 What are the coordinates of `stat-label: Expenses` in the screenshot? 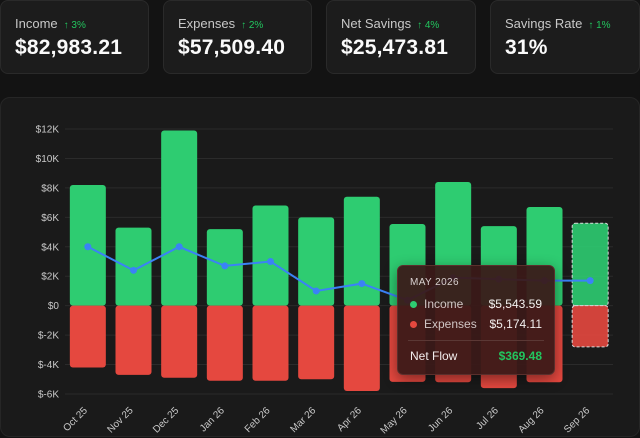 It's located at (207, 23).